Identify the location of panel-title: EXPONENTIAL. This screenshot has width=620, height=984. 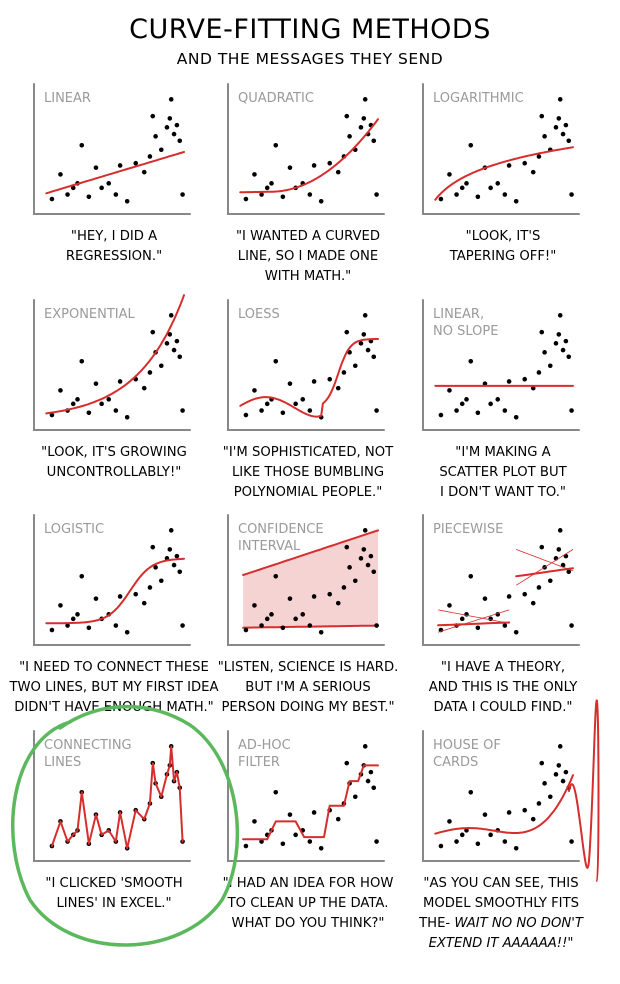
(90, 314).